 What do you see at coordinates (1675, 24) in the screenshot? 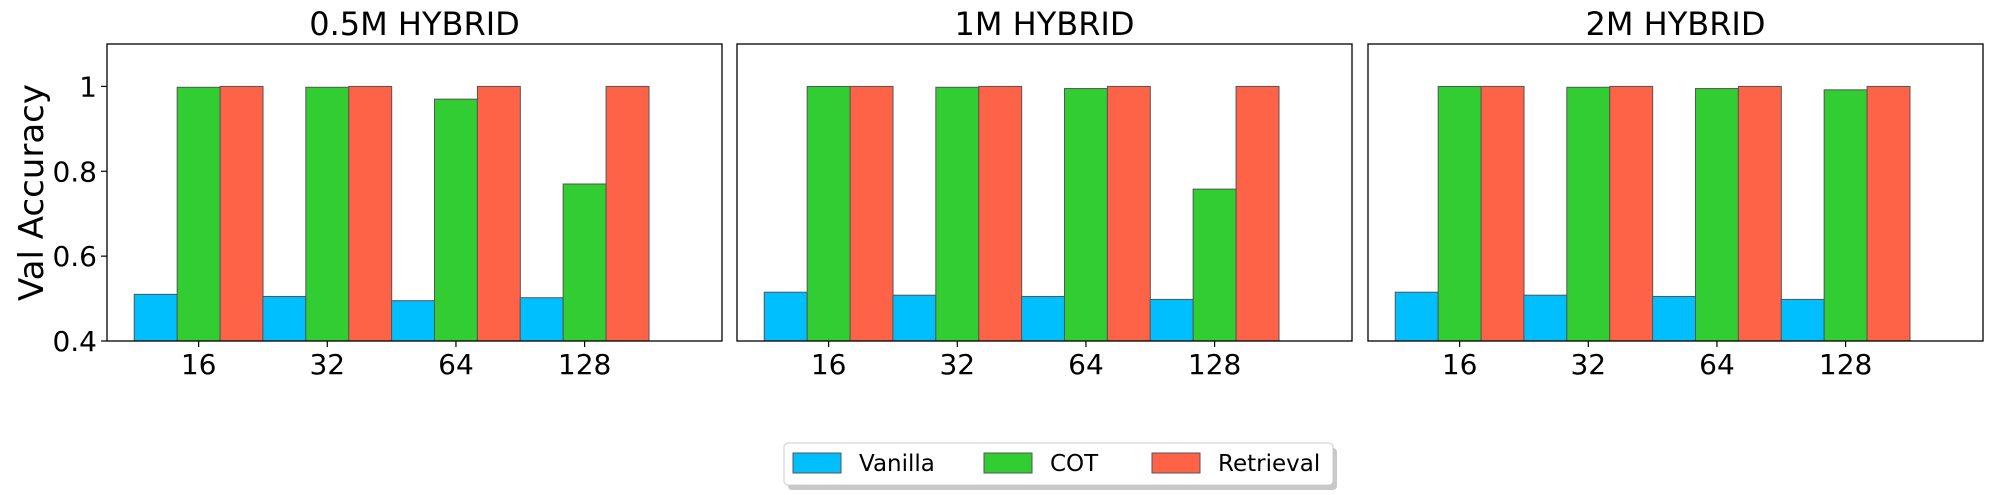
I see `chart-title: 2M HYBRID` at bounding box center [1675, 24].